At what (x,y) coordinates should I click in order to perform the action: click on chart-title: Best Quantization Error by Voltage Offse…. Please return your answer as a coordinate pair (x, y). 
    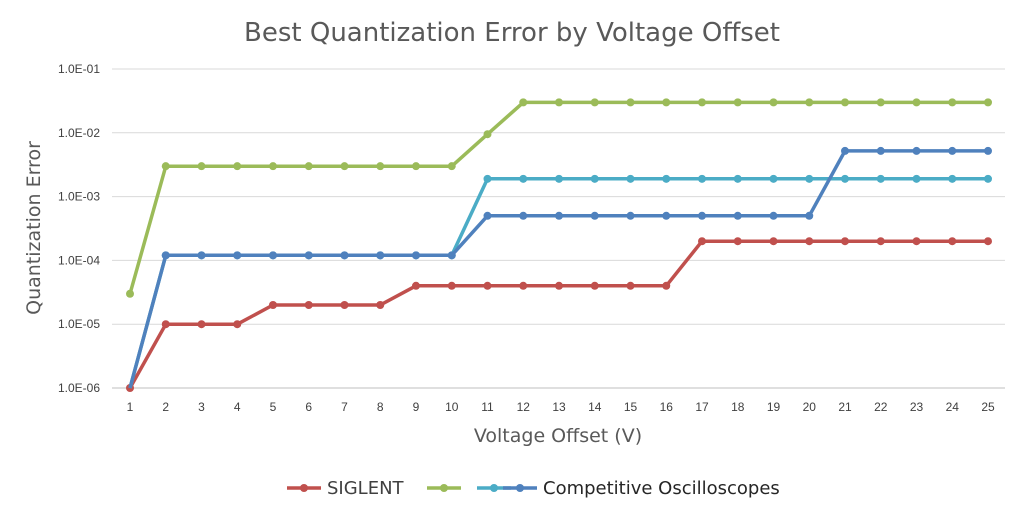
    Looking at the image, I should click on (512, 33).